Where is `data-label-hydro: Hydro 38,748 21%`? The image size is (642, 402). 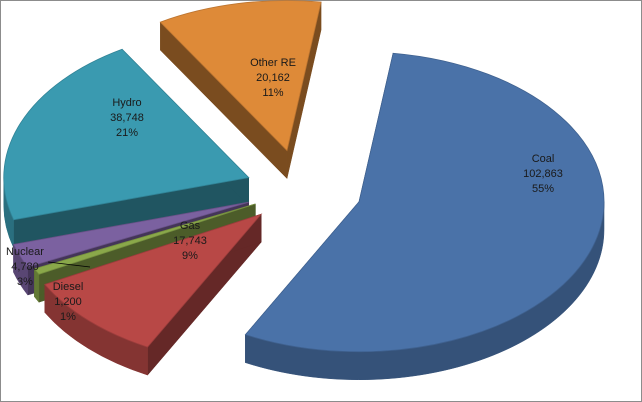
data-label-hydro: Hydro 38,748 21% is located at coordinates (127, 118).